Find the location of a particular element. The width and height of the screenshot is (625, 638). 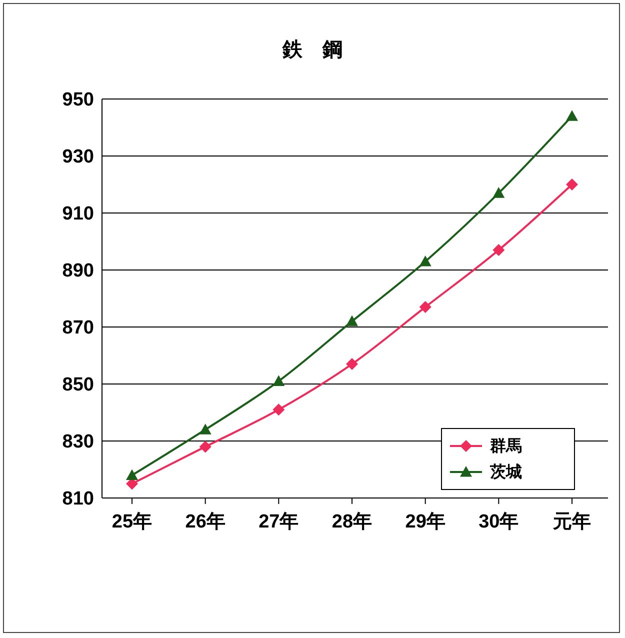

x-tick-label: 25年 is located at coordinates (132, 521).